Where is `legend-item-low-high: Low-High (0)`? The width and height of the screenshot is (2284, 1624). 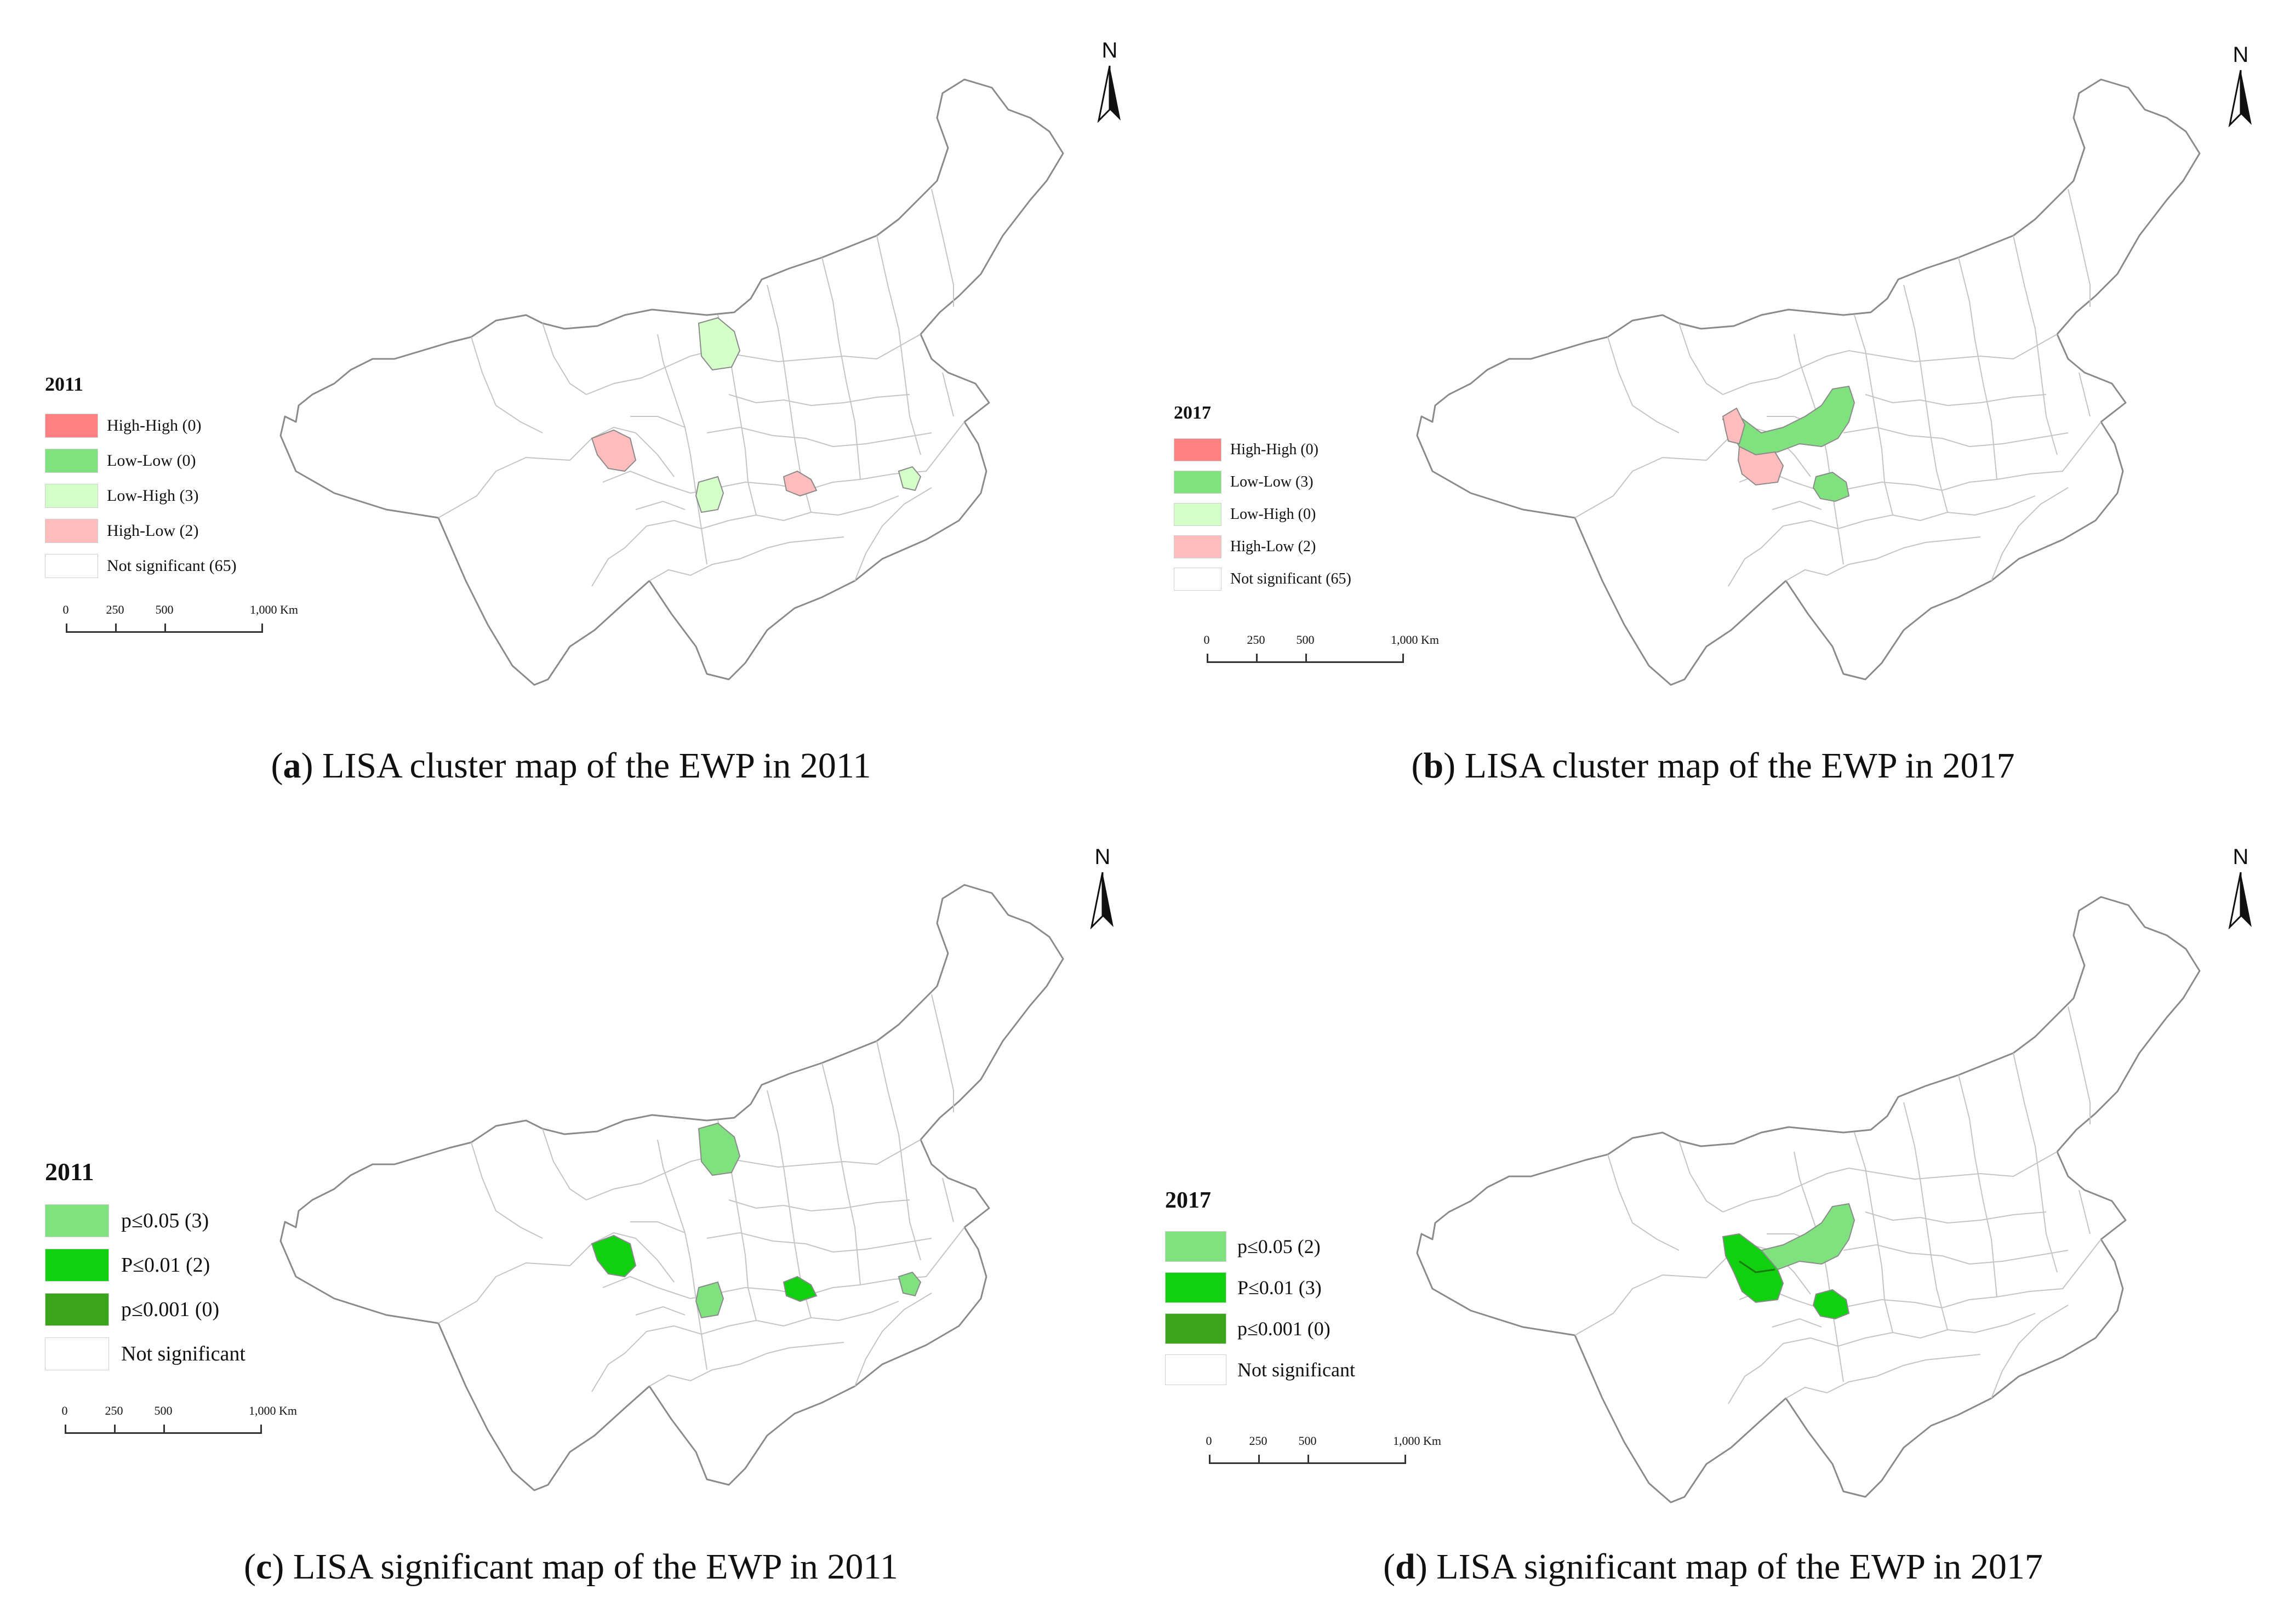
legend-item-low-high: Low-High (0) is located at coordinates (1245, 514).